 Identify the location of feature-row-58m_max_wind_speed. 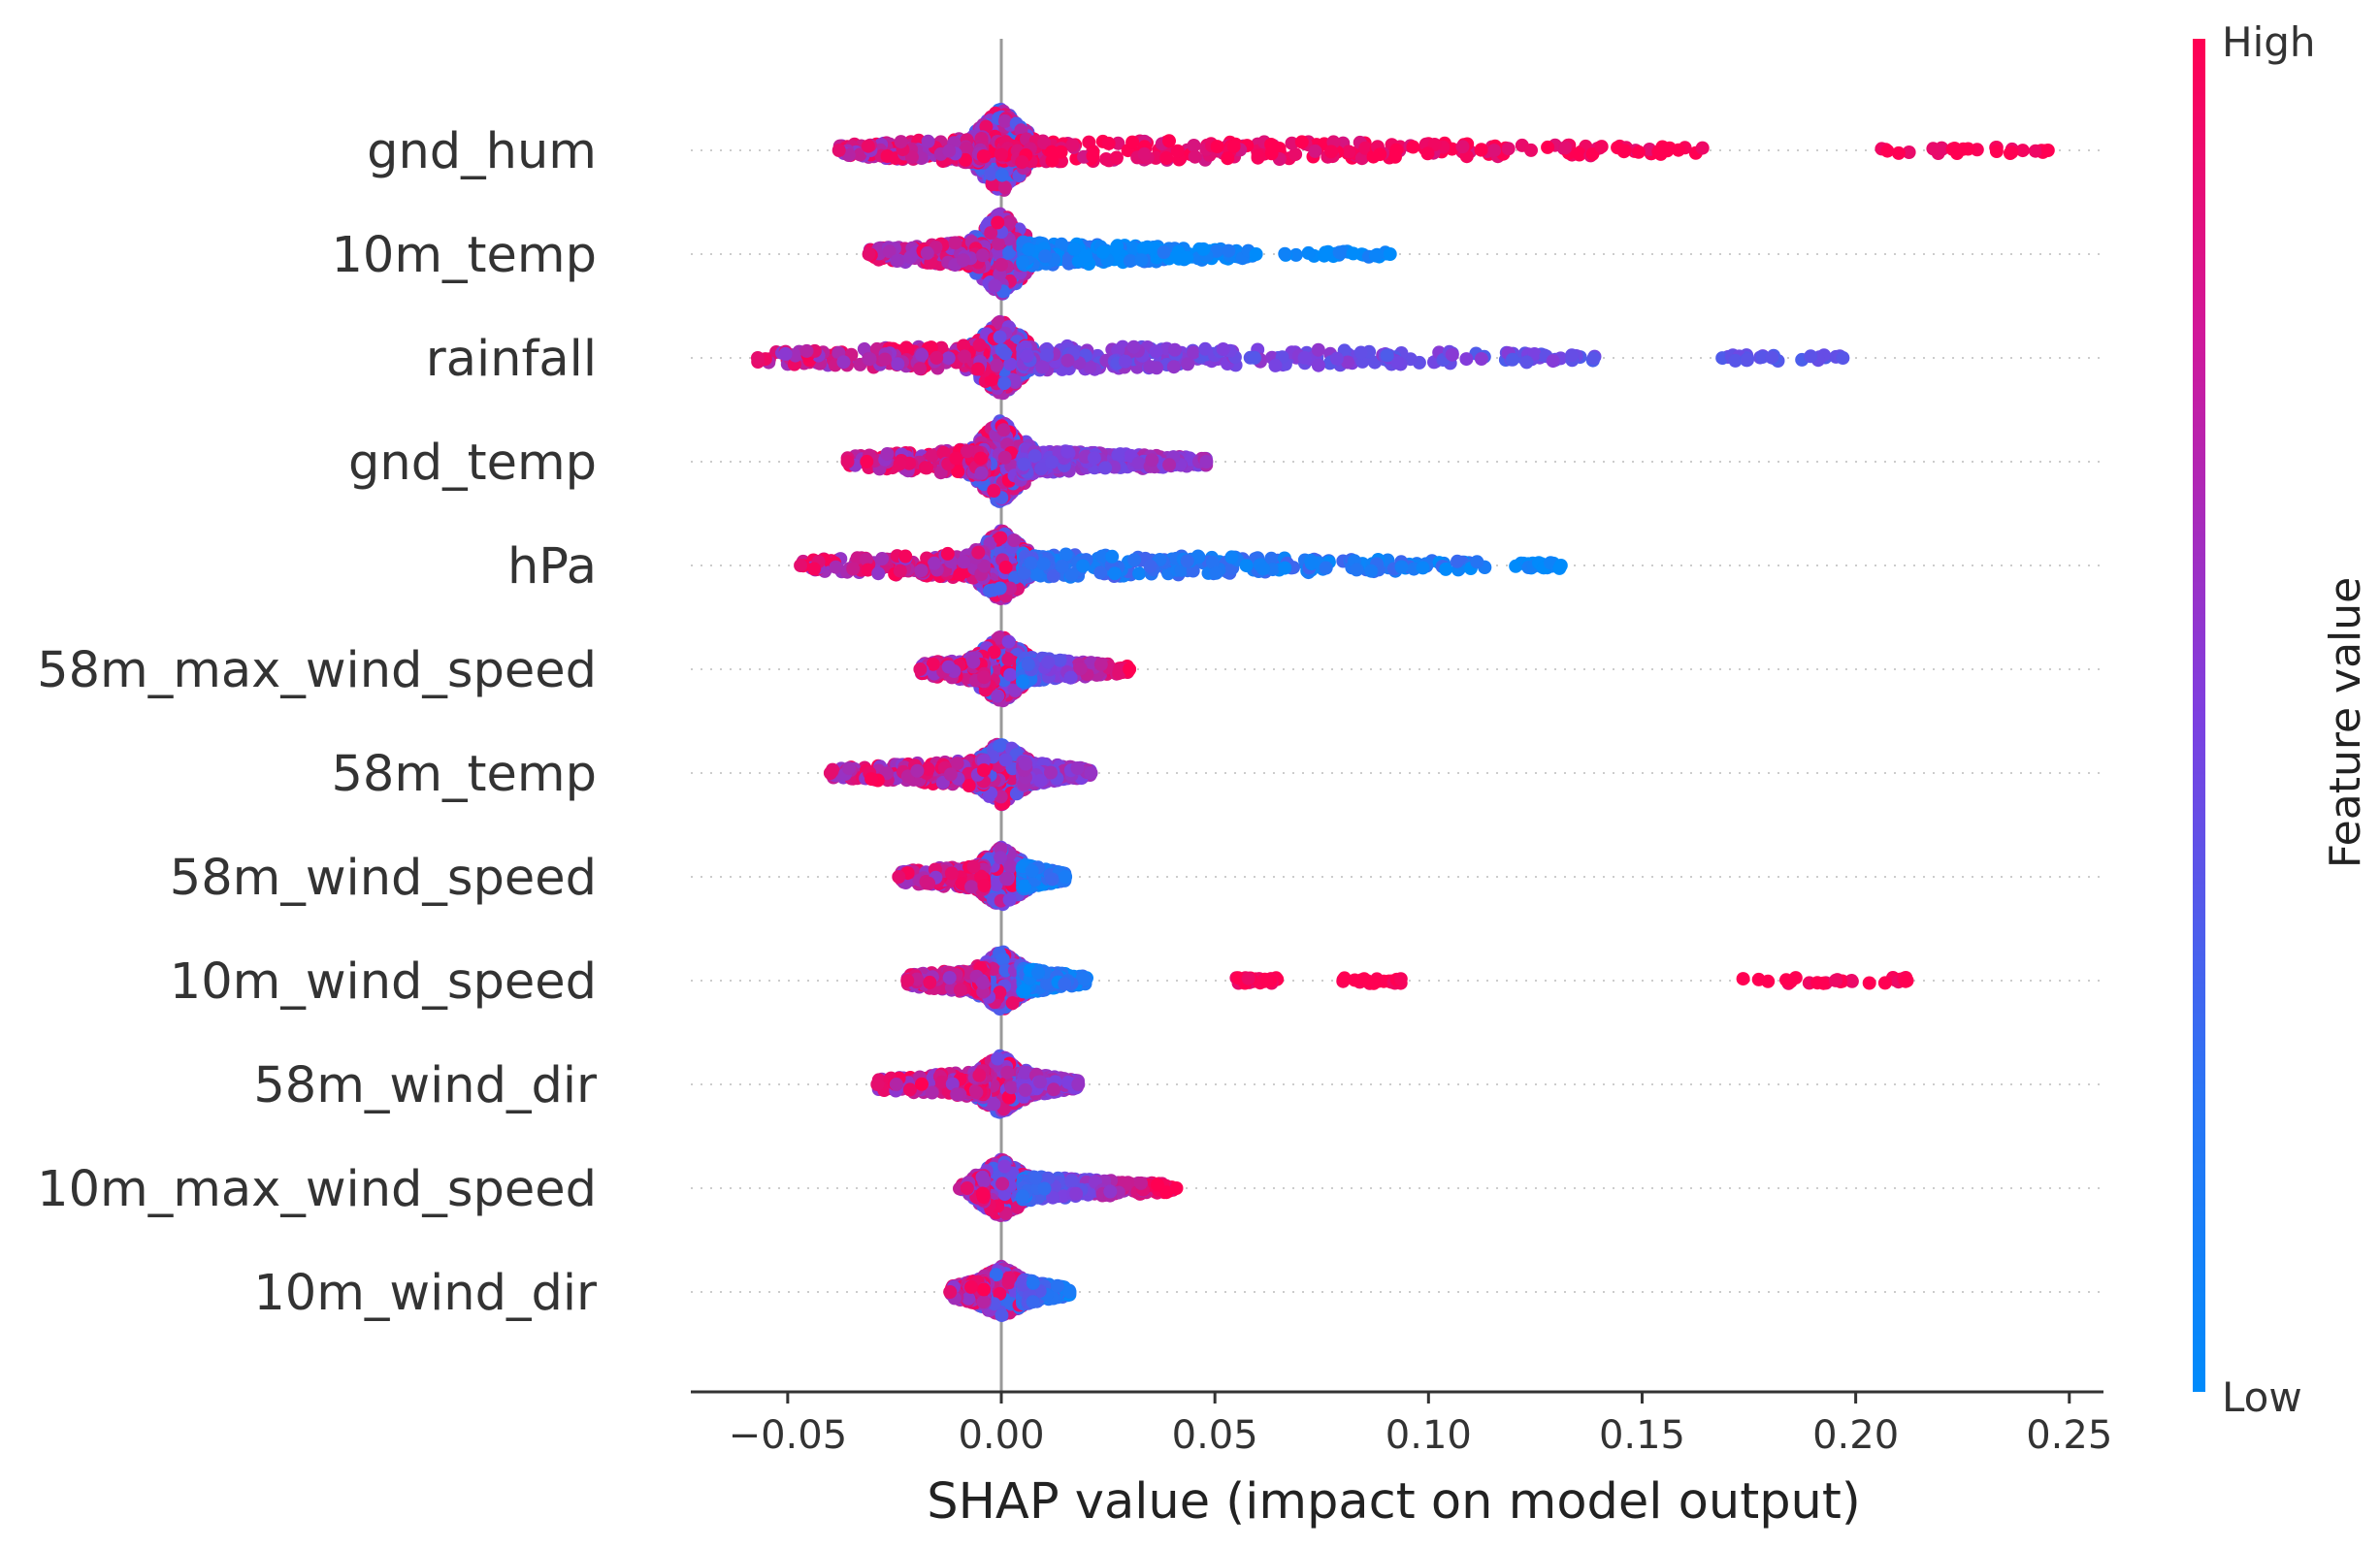
(1025, 669).